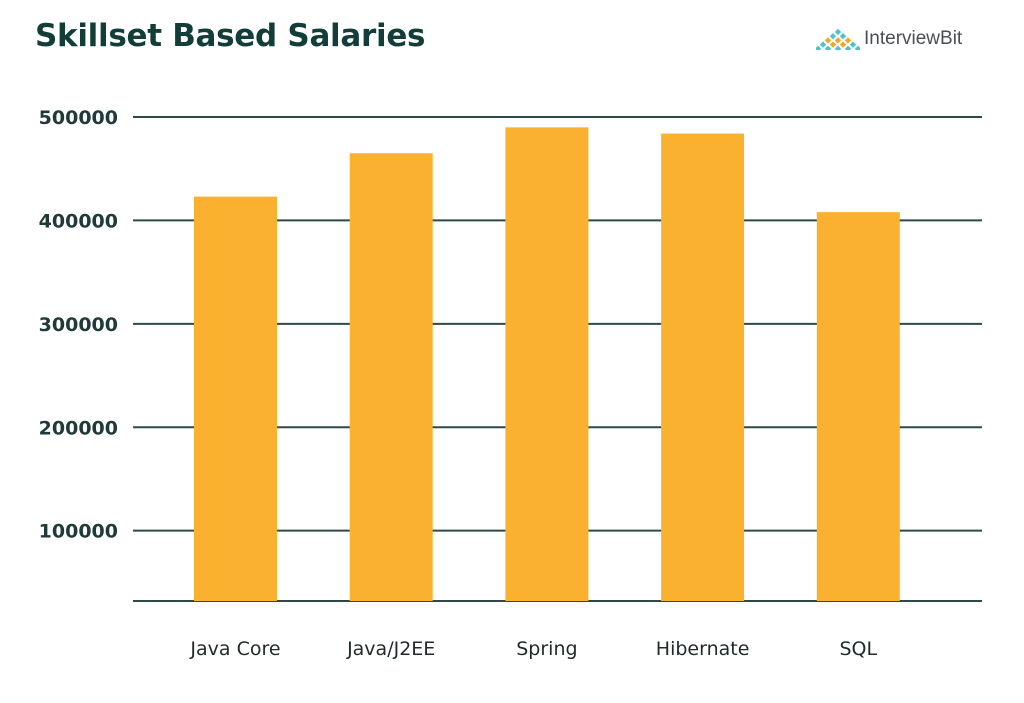  I want to click on bar-hibernate, so click(703, 367).